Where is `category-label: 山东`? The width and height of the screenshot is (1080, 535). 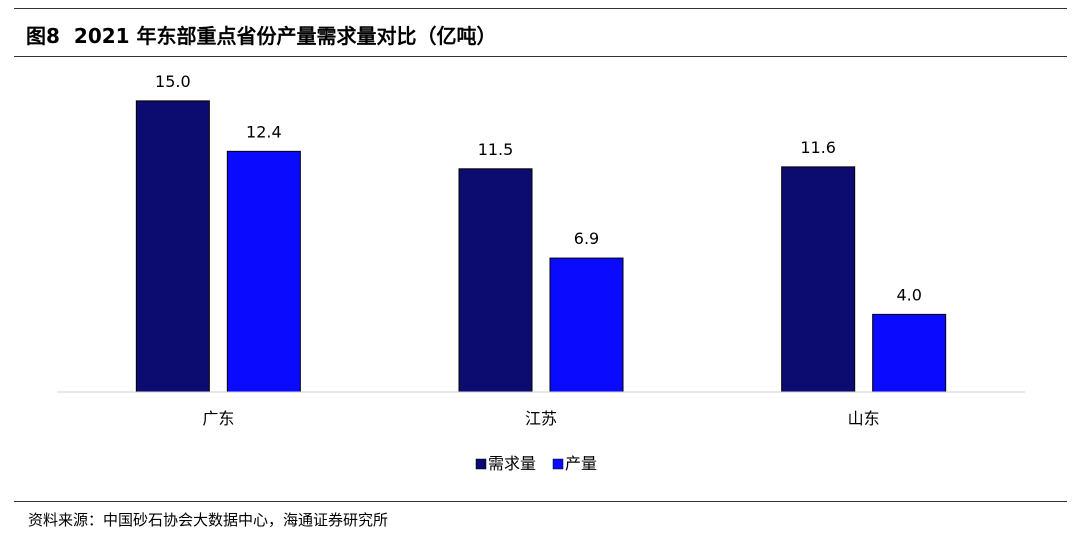
category-label: 山东 is located at coordinates (864, 418).